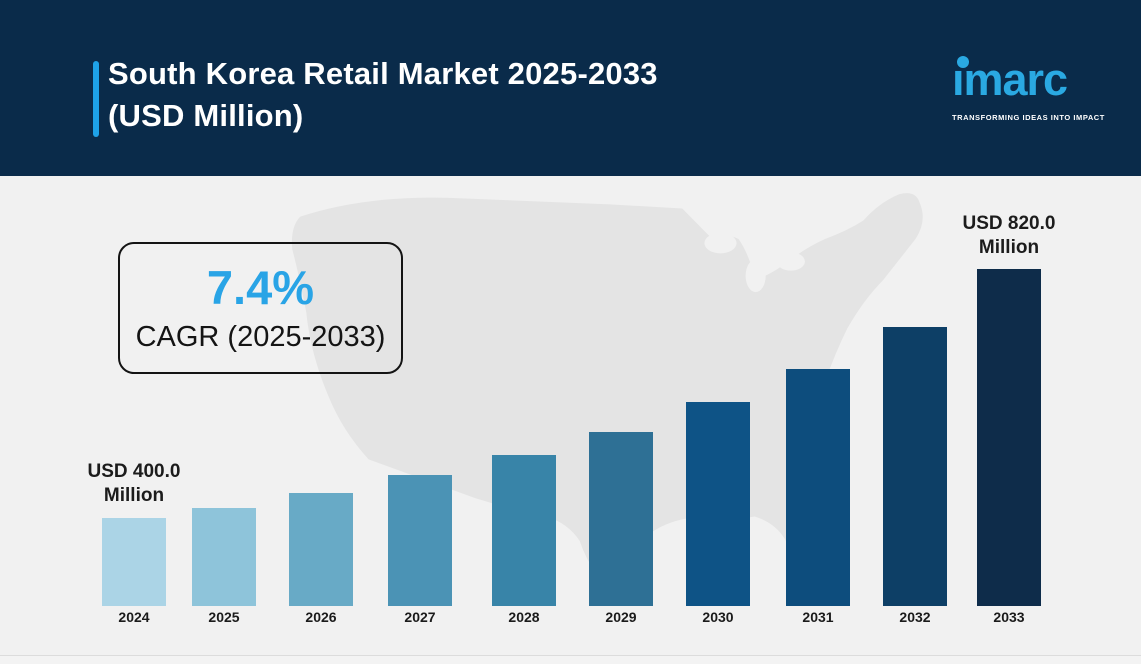 This screenshot has width=1141, height=664. Describe the element at coordinates (524, 530) in the screenshot. I see `bar-2028` at that location.